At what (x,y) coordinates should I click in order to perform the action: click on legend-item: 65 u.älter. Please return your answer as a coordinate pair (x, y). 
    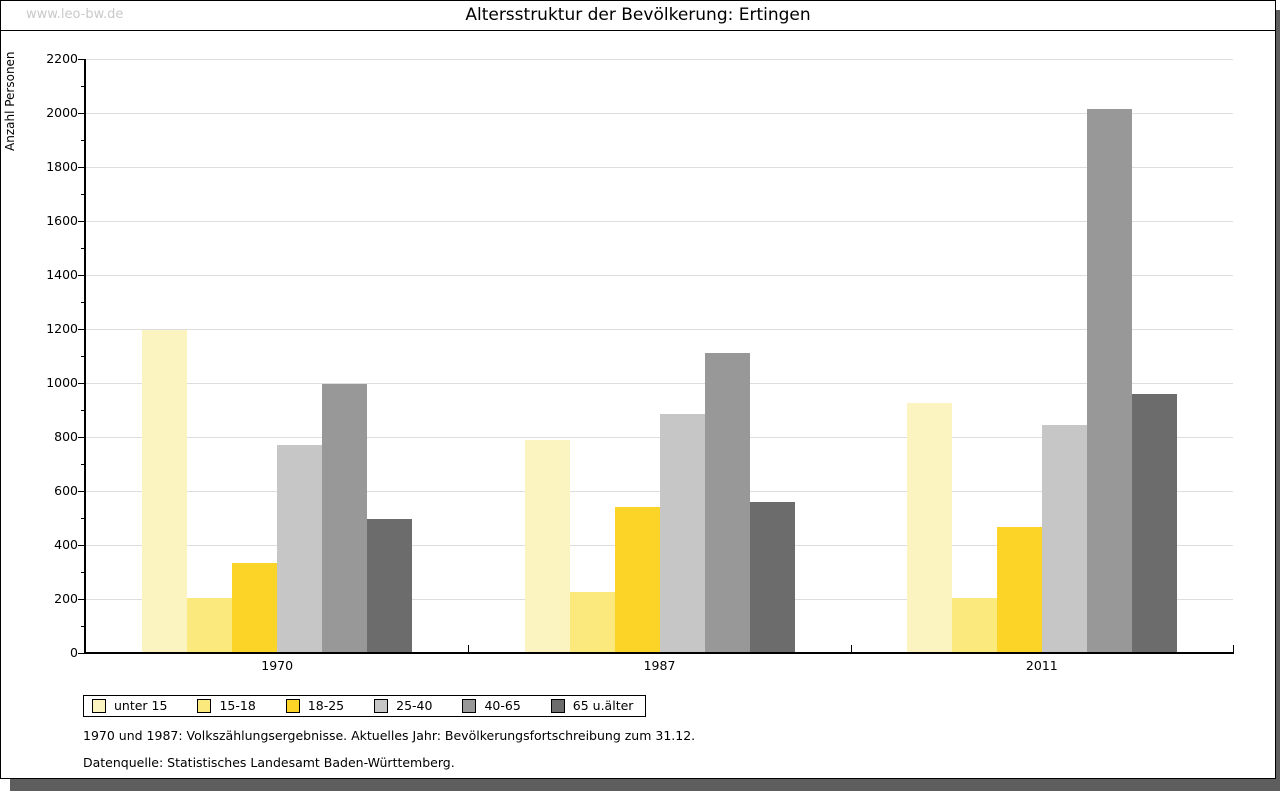
    Looking at the image, I should click on (592, 705).